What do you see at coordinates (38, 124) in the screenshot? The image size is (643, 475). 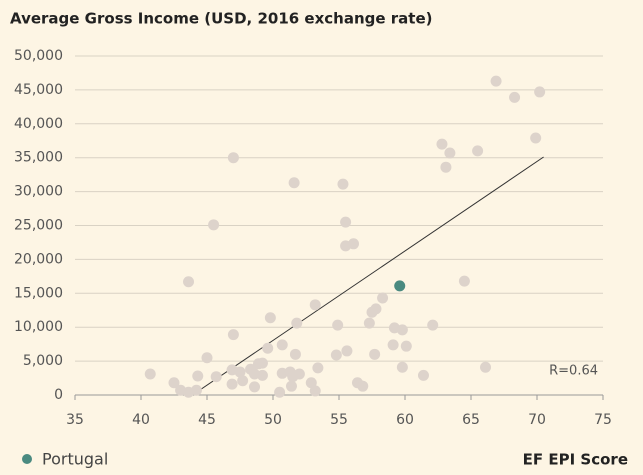 I see `y-tick-label: 40,000` at bounding box center [38, 124].